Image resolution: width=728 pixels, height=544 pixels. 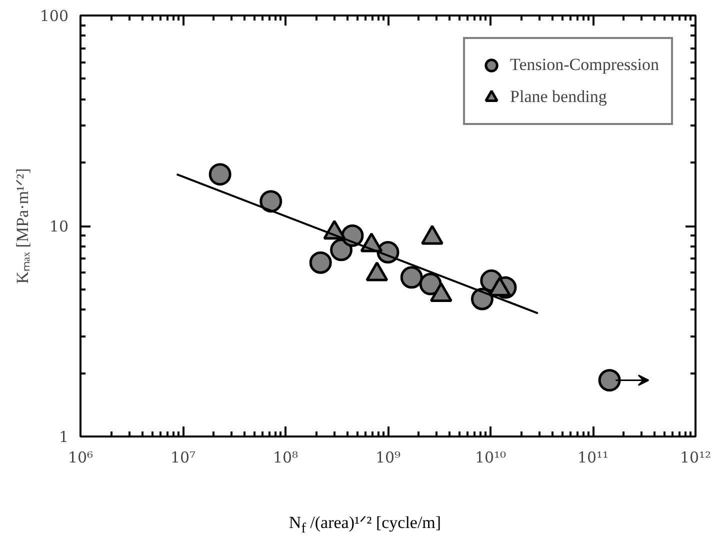 What do you see at coordinates (63, 437) in the screenshot?
I see `y-tick-label: 1` at bounding box center [63, 437].